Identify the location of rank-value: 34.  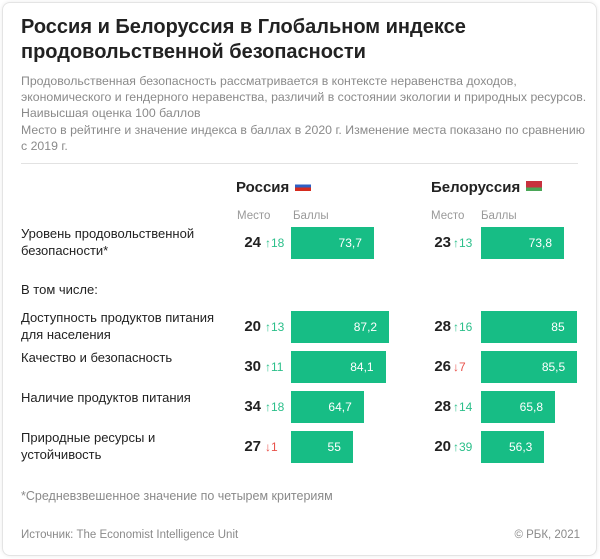
(252, 406).